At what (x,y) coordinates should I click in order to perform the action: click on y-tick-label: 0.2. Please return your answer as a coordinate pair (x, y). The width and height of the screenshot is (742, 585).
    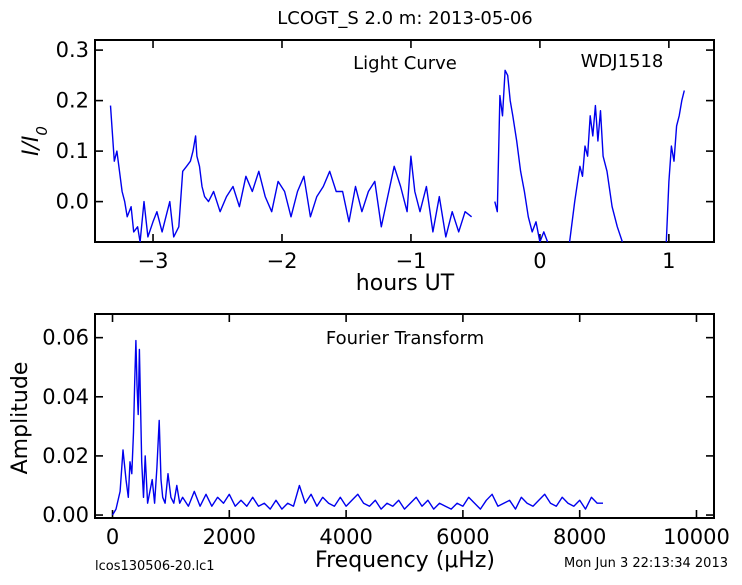
    Looking at the image, I should click on (72, 101).